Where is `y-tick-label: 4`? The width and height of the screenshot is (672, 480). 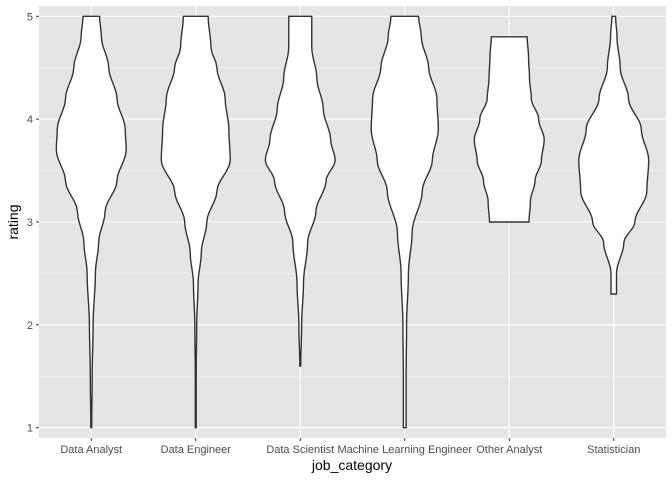 y-tick-label: 4 is located at coordinates (30, 120).